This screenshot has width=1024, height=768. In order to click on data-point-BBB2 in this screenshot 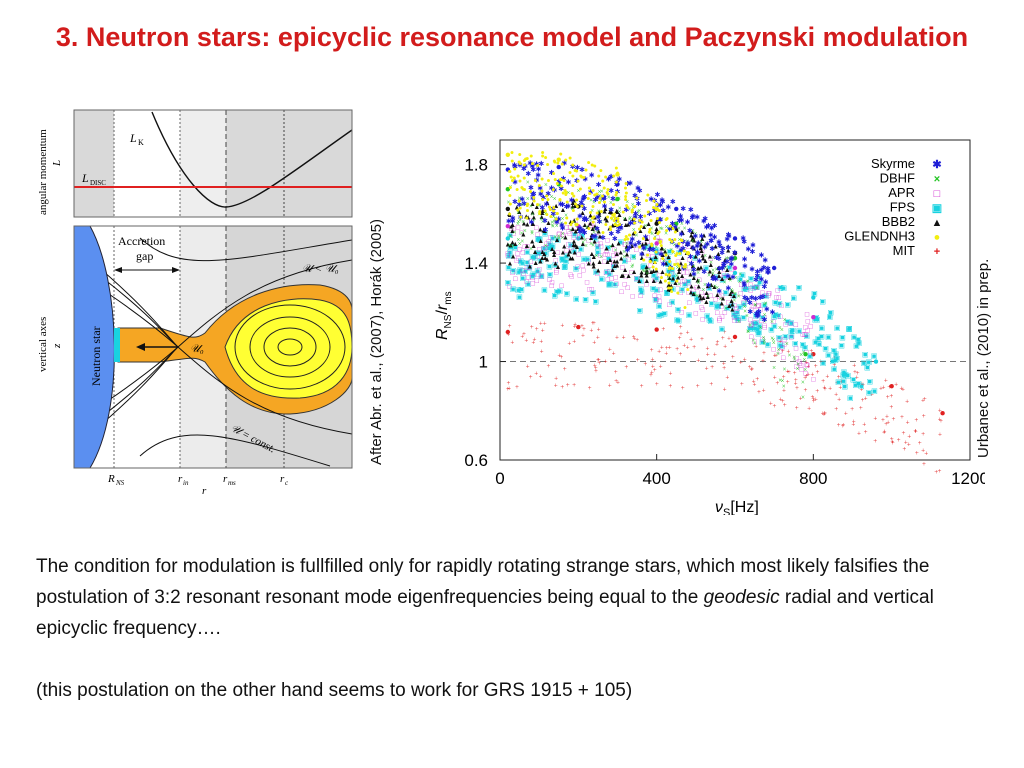, I will do `click(735, 253)`.